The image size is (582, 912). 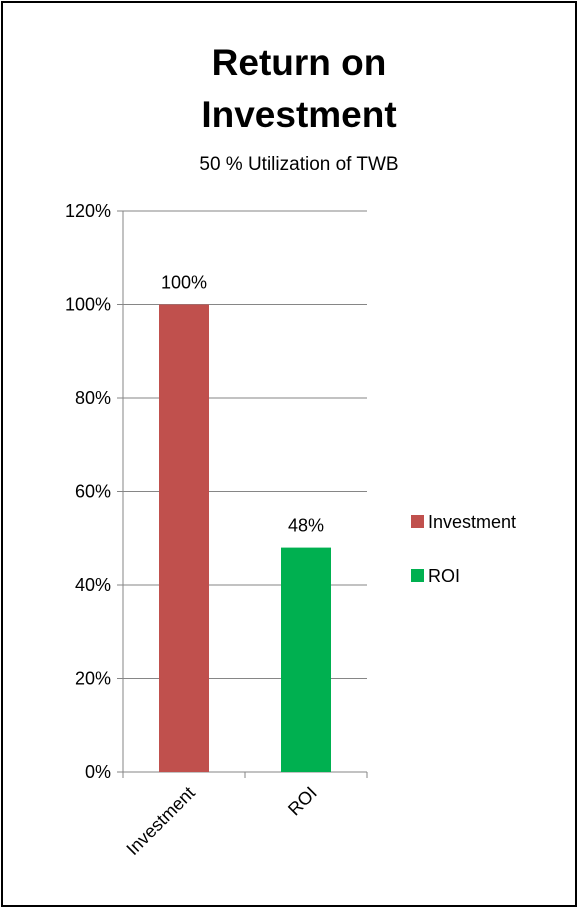 I want to click on chart-title-line-2: Investment, so click(x=298, y=114).